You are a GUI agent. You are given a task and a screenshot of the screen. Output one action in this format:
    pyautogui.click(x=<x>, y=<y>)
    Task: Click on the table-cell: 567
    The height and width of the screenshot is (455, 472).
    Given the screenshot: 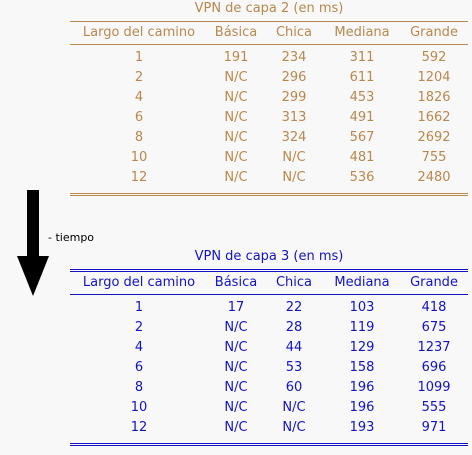 What is the action you would take?
    pyautogui.click(x=362, y=137)
    